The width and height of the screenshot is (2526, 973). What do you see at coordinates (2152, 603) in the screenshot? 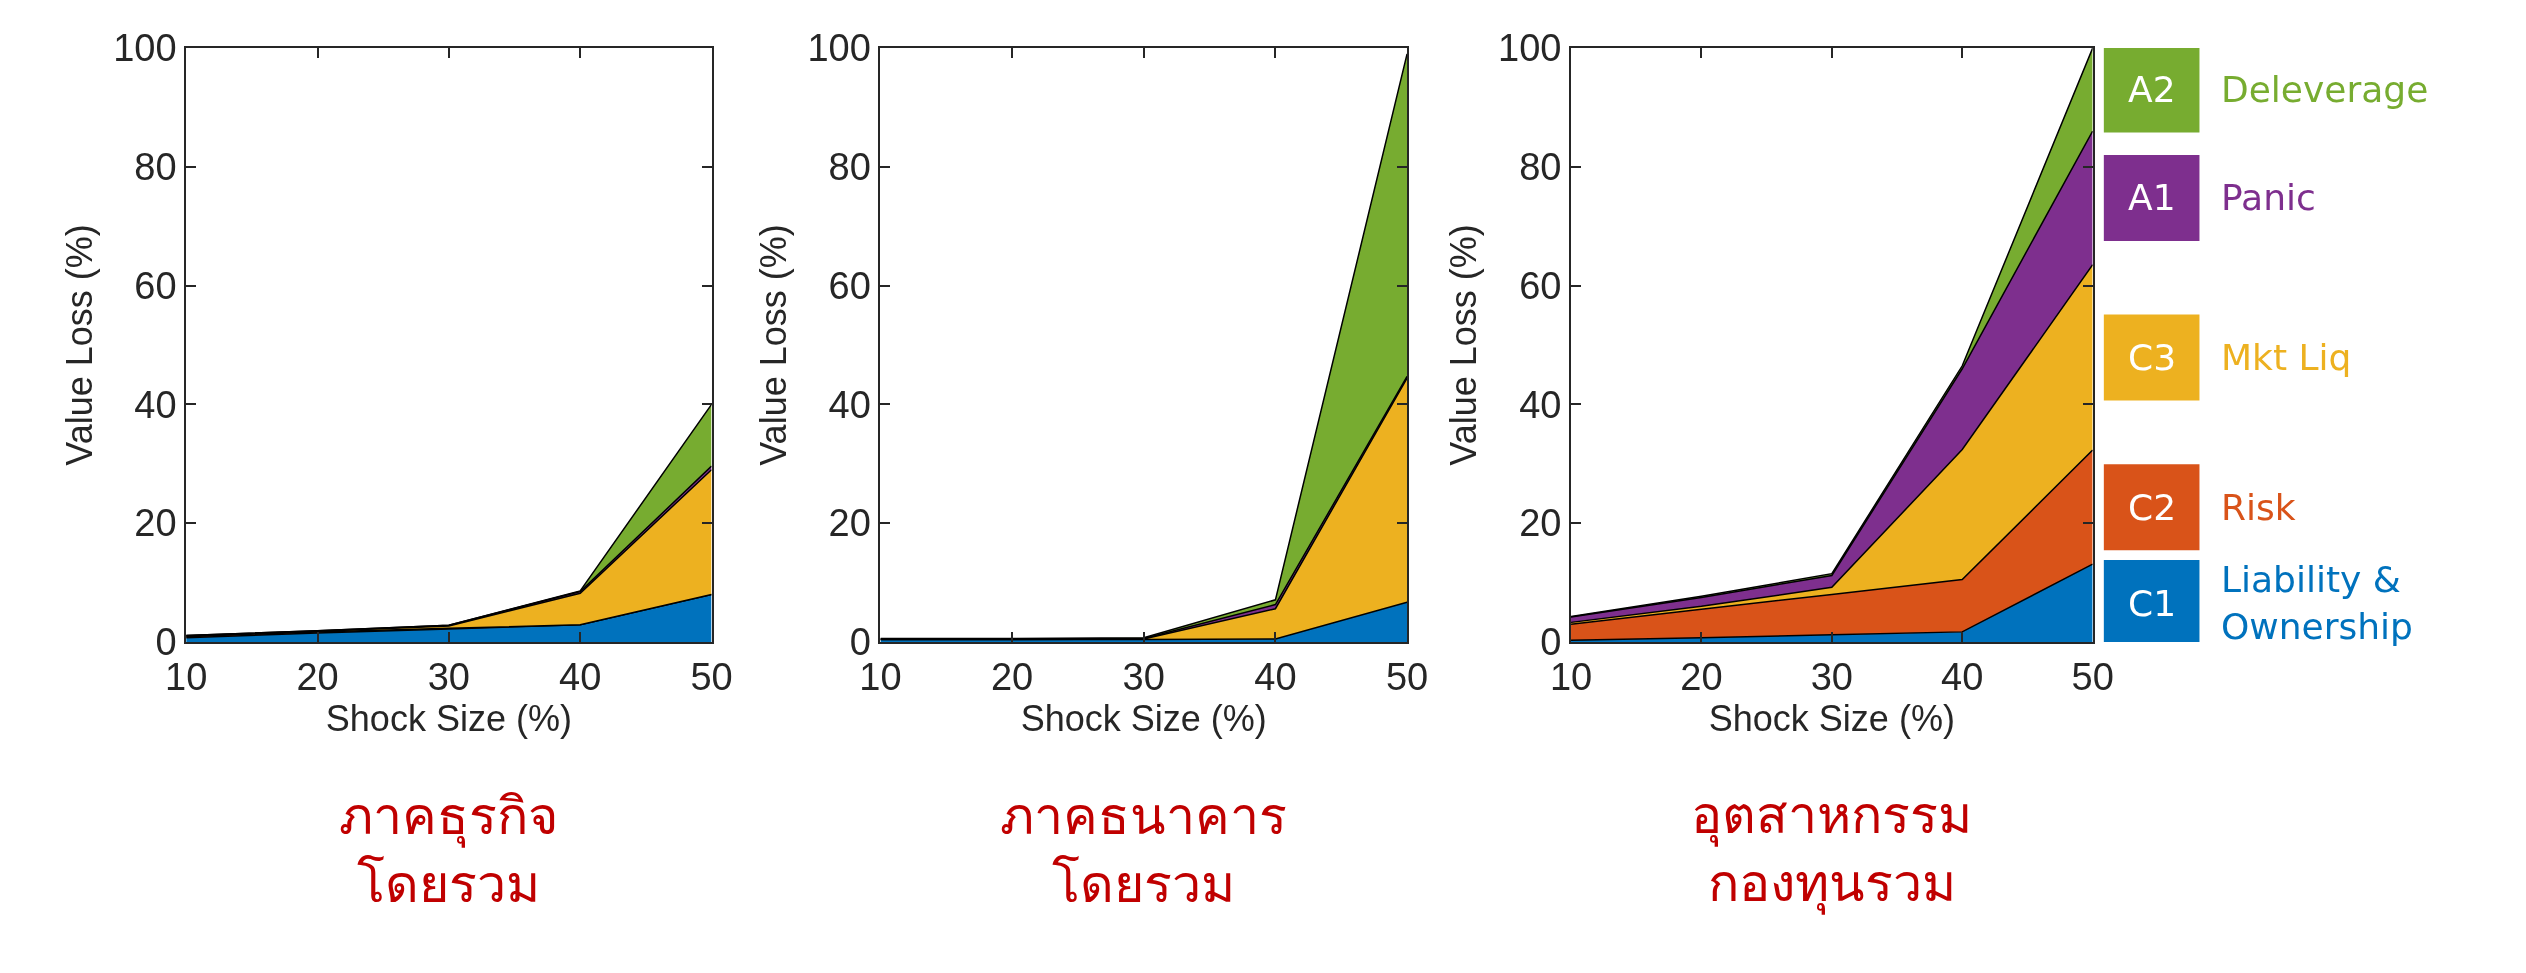
I see `text: C1` at bounding box center [2152, 603].